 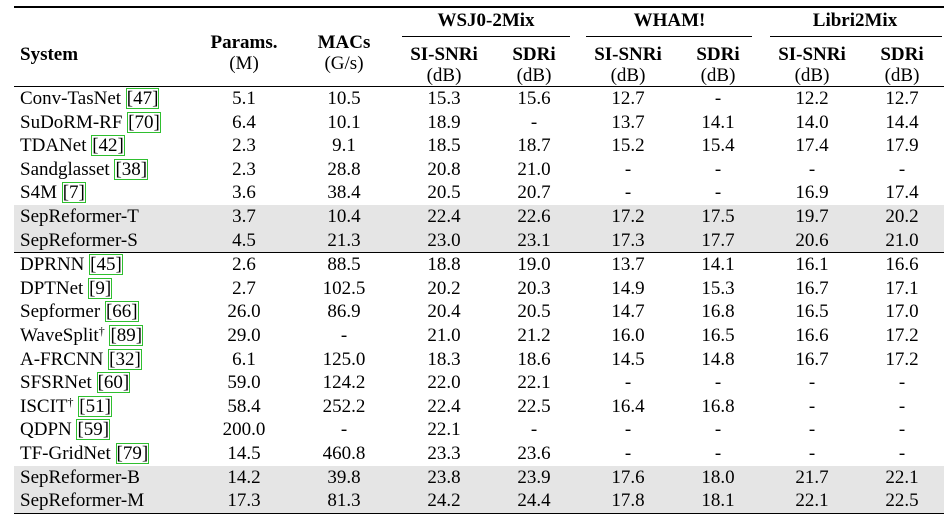 I want to click on wsj-sdr-cell: 15.6, so click(x=534, y=98).